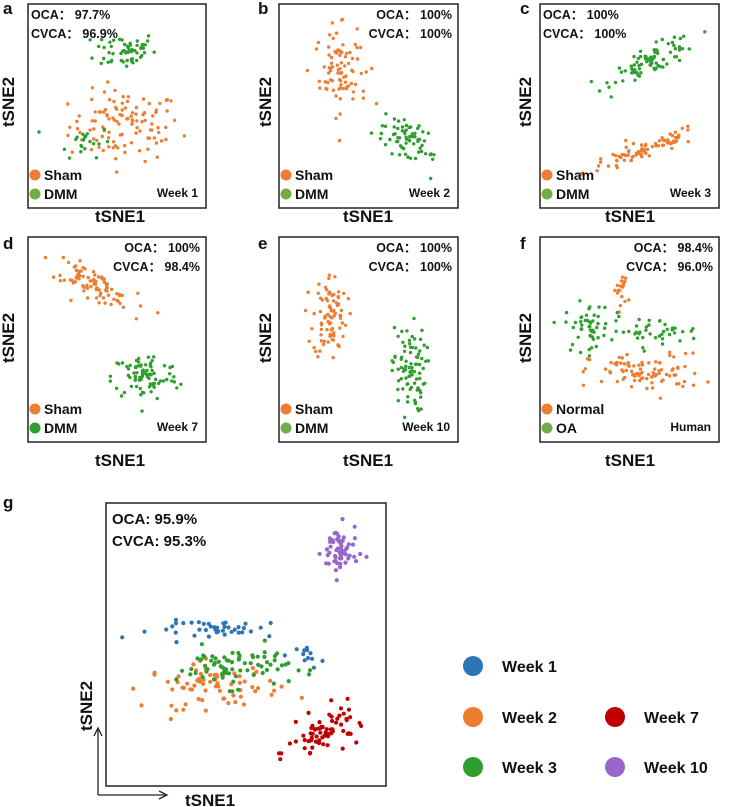 The width and height of the screenshot is (748, 807). I want to click on y-axis-label: tSNE2, so click(265, 338).